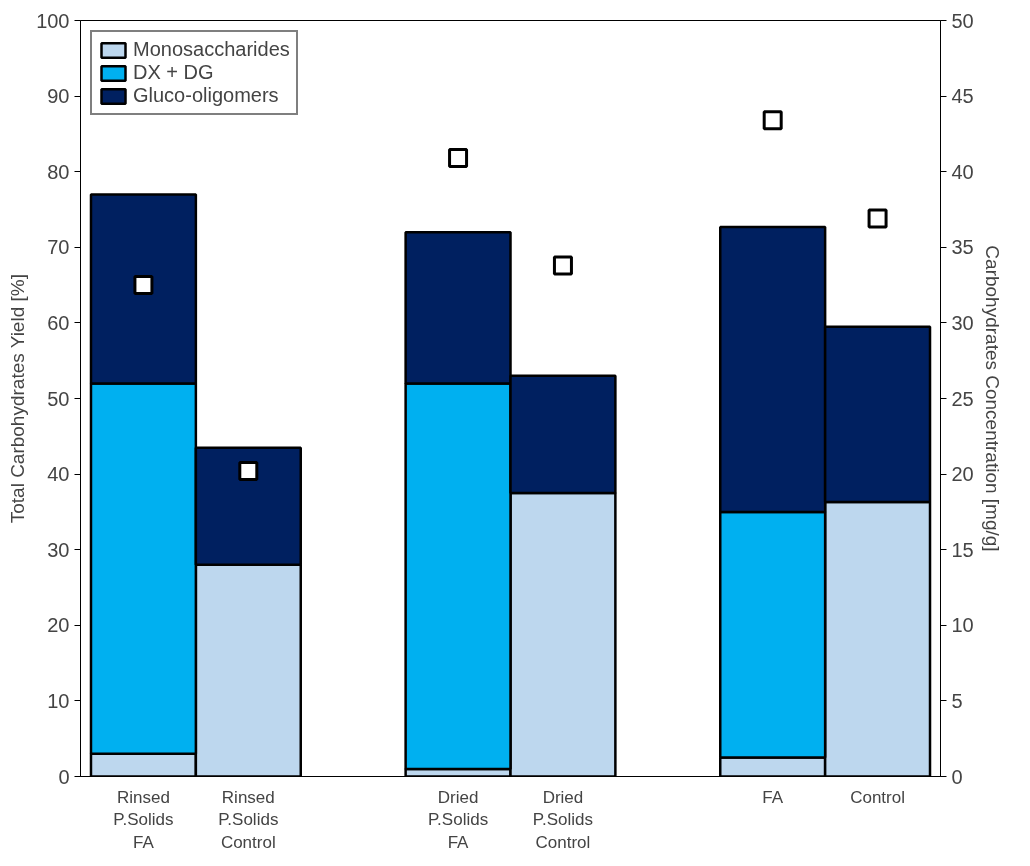  Describe the element at coordinates (53, 20) in the screenshot. I see `y-tick-label: 100` at that location.